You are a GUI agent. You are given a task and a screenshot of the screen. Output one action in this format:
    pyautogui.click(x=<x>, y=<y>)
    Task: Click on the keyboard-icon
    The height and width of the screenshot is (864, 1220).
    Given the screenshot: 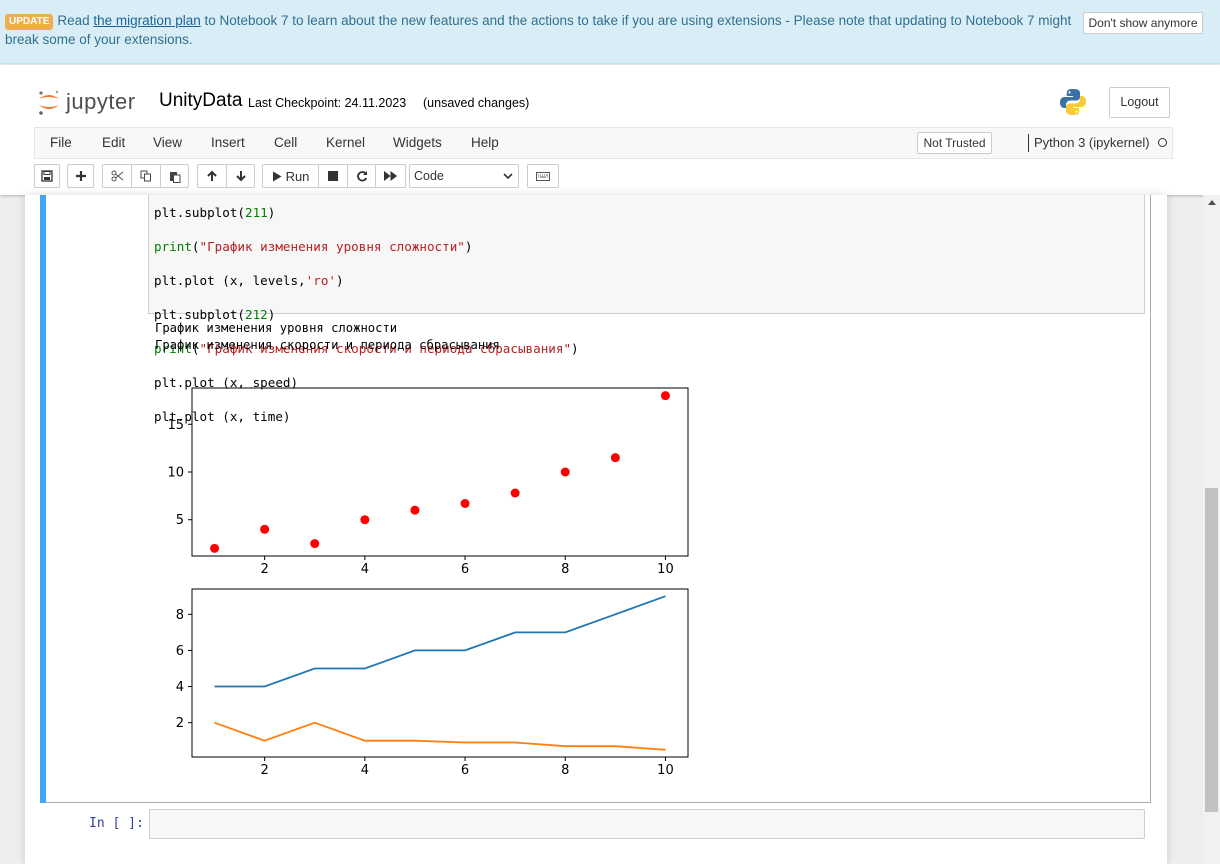 What is the action you would take?
    pyautogui.click(x=543, y=176)
    